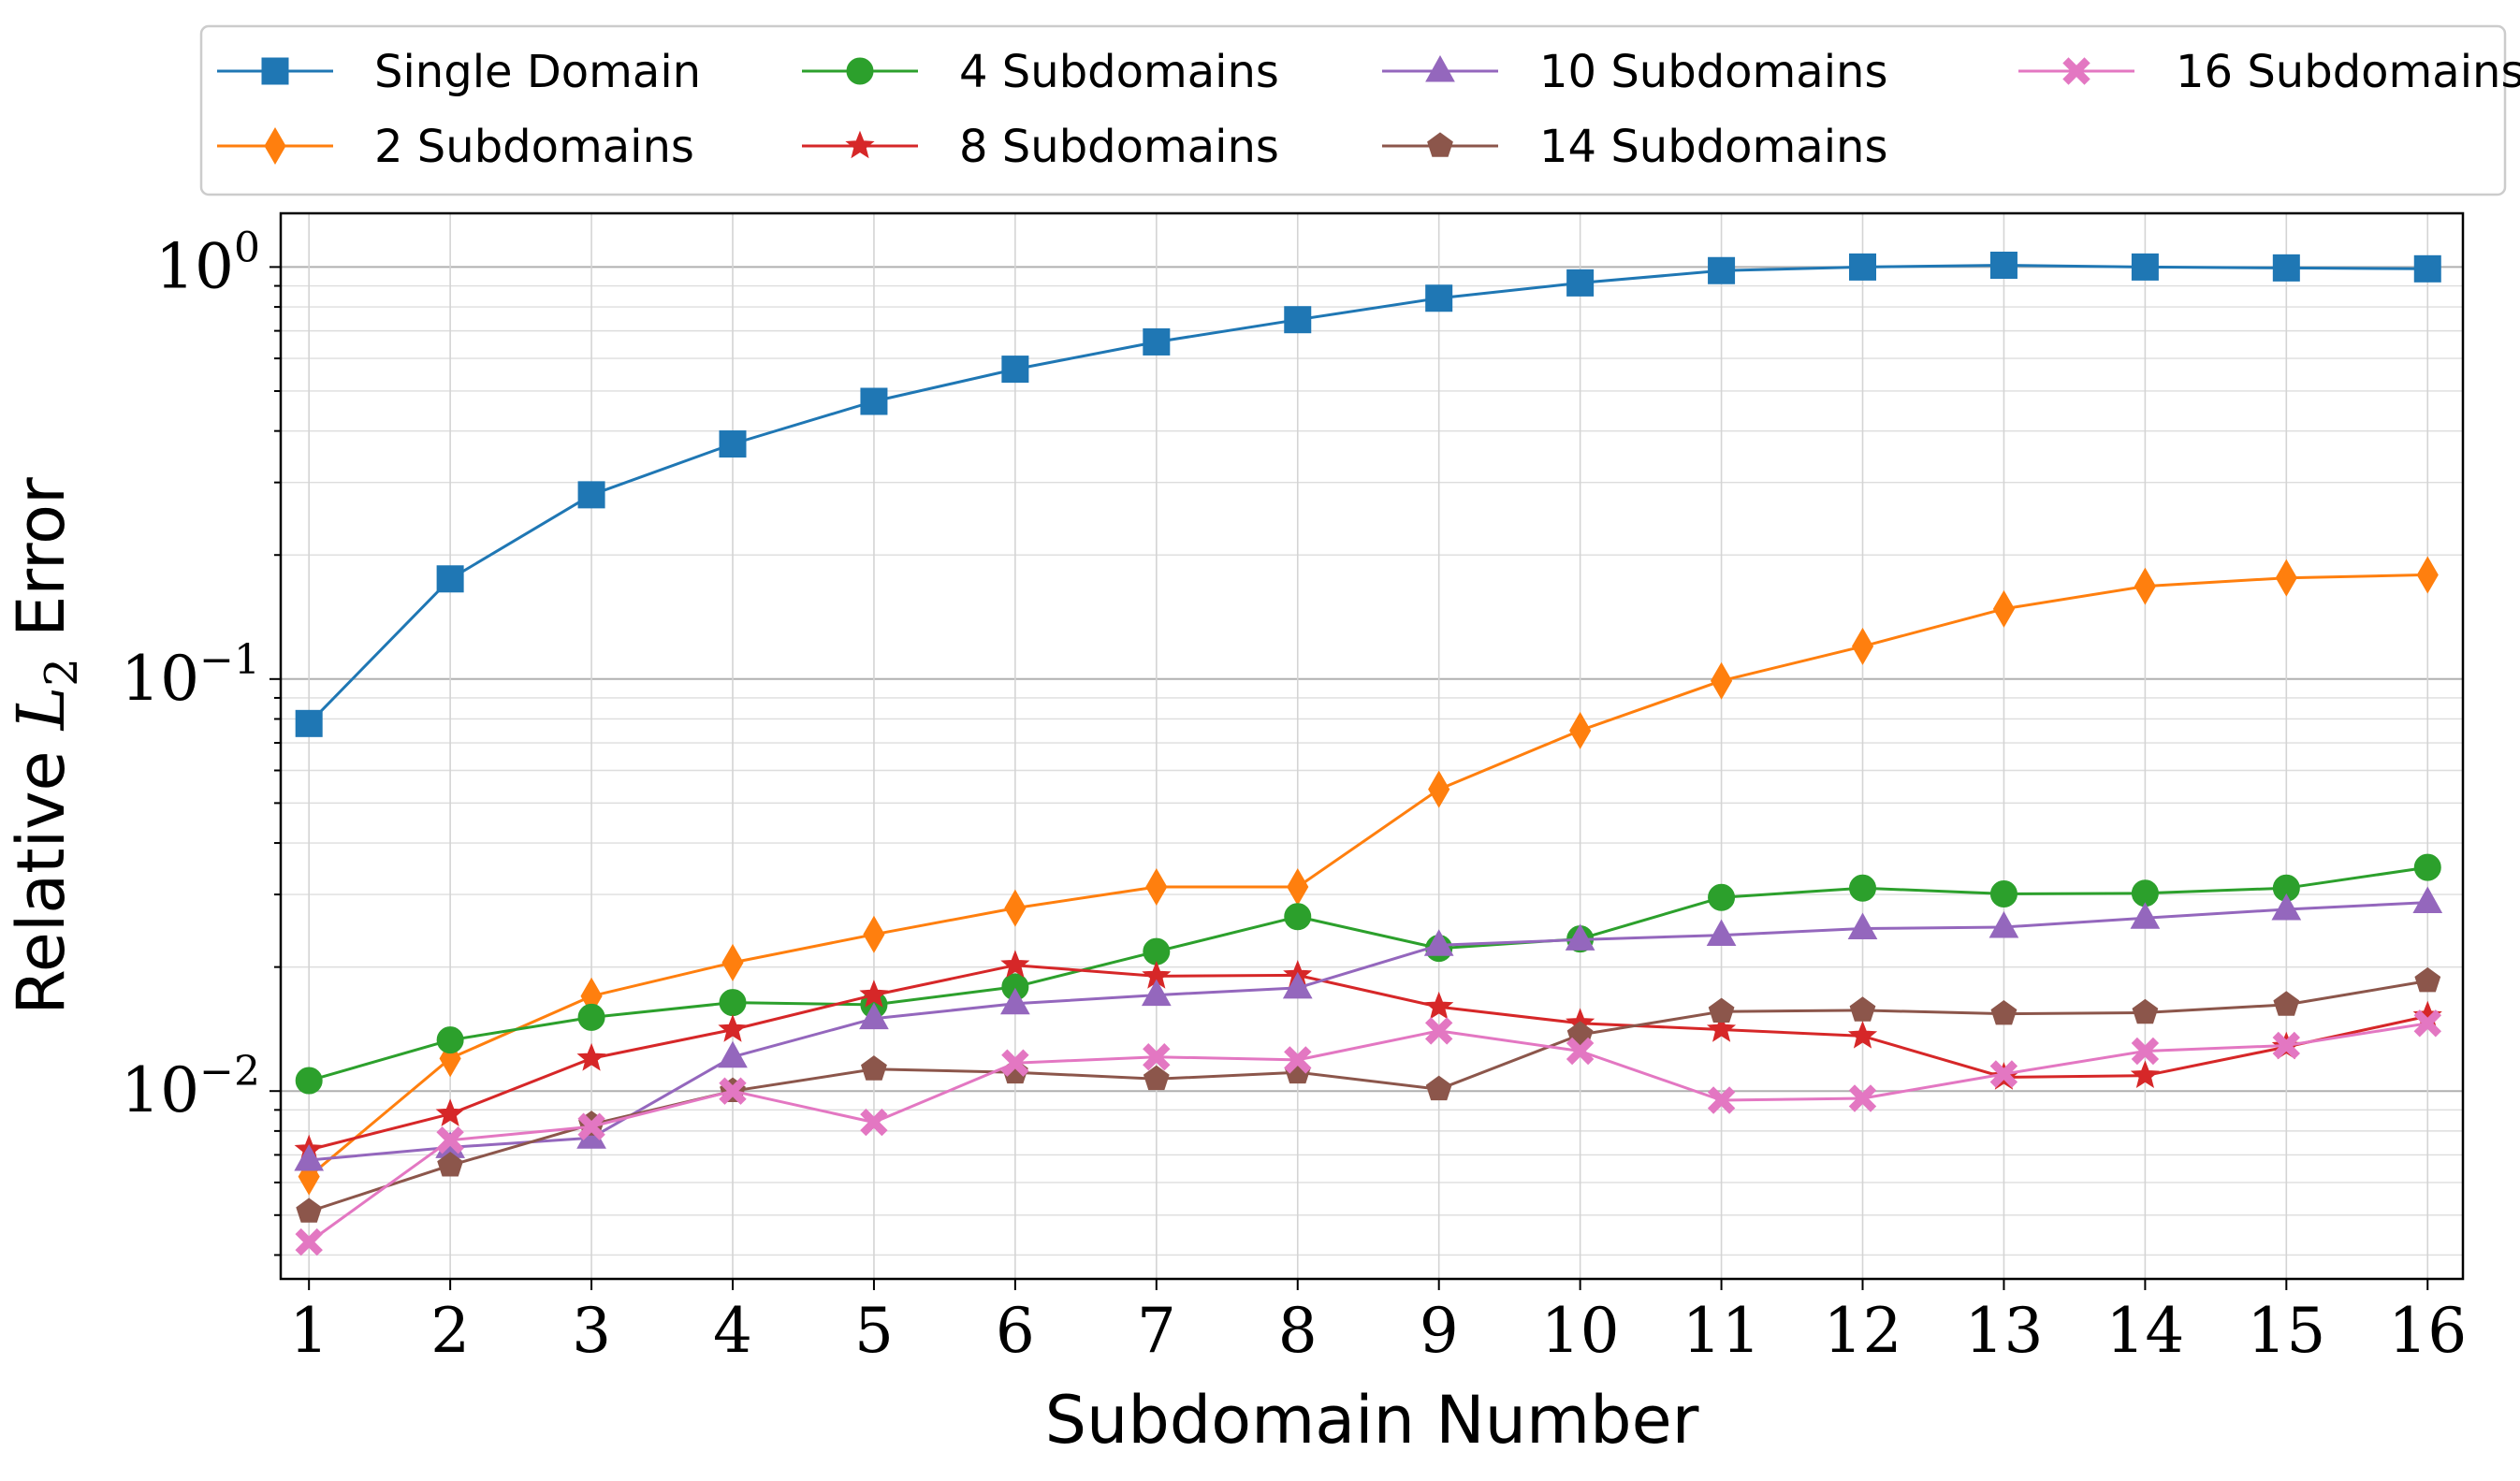 This screenshot has width=2520, height=1481. I want to click on x-tick-label: 12, so click(1863, 1331).